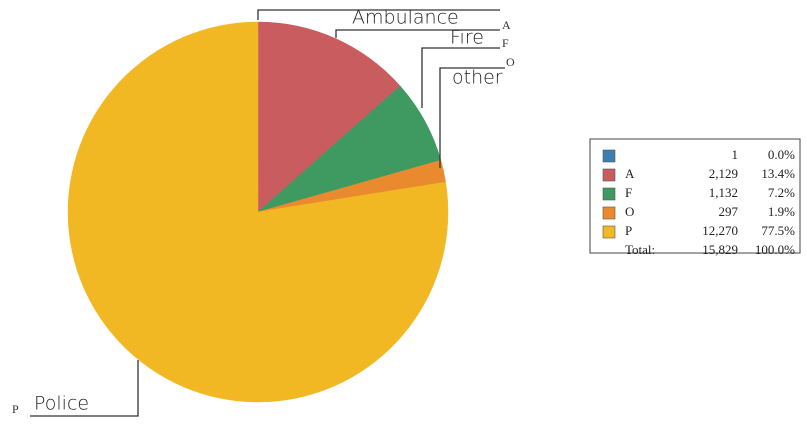  Describe the element at coordinates (506, 25) in the screenshot. I see `slice-label: A` at that location.